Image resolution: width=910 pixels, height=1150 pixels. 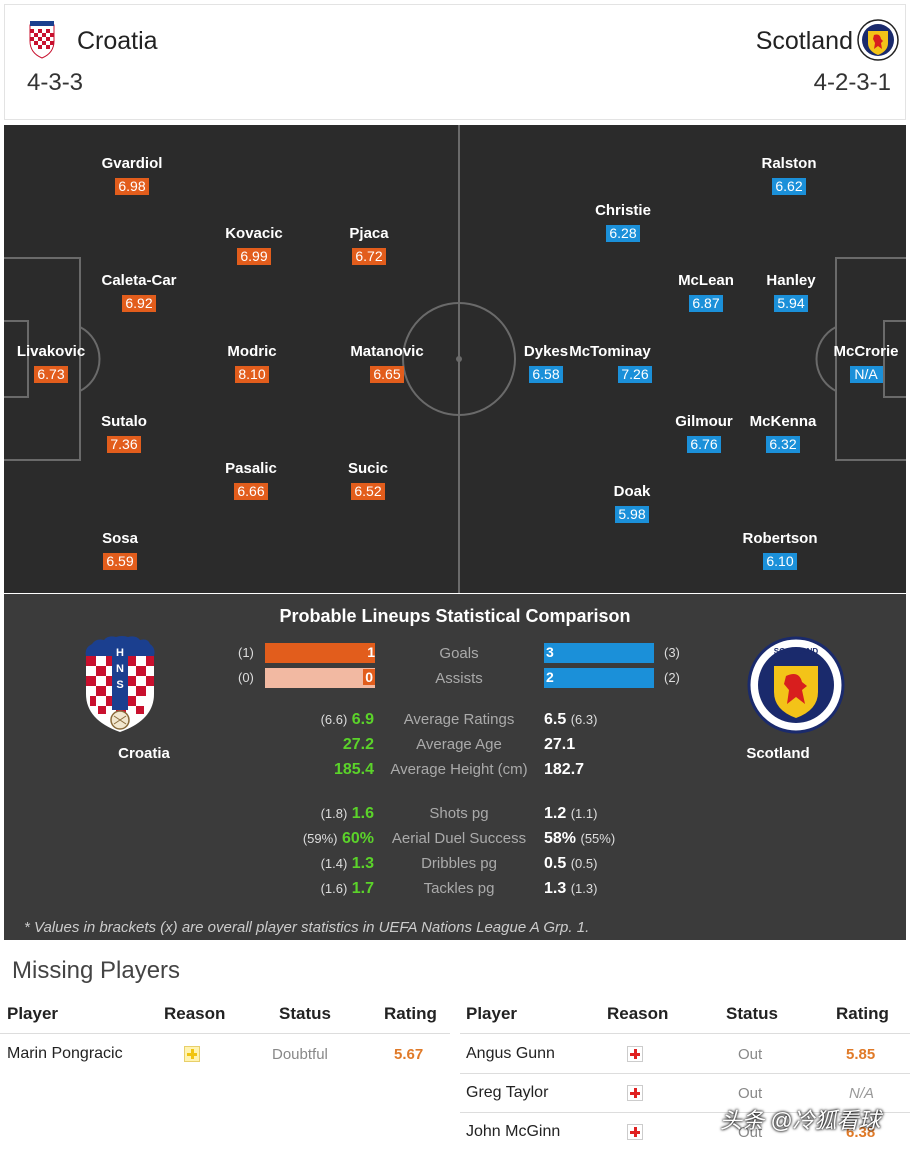 I want to click on away-goals-overall: (3), so click(x=672, y=652).